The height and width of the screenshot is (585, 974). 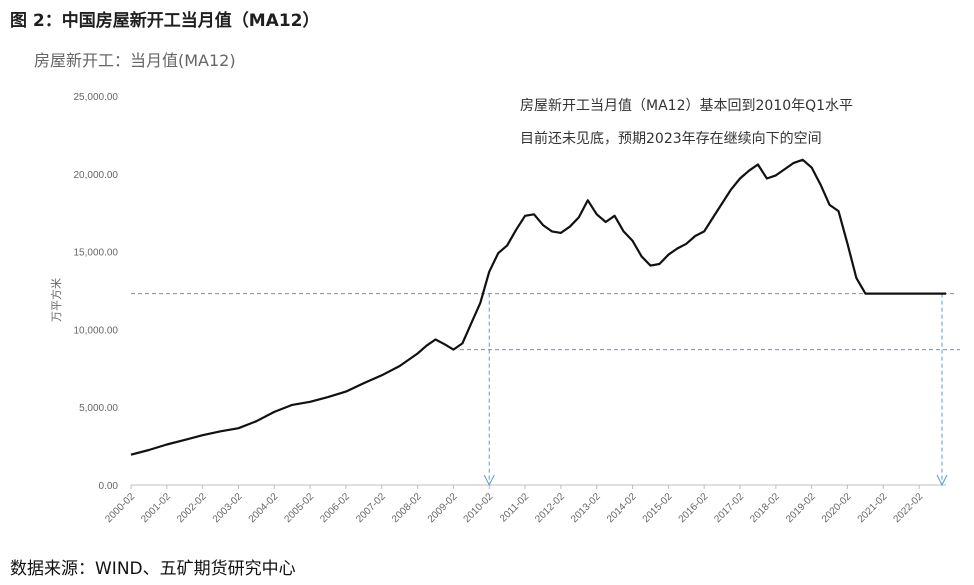 I want to click on x-tick-label: 2012-02, so click(x=550, y=508).